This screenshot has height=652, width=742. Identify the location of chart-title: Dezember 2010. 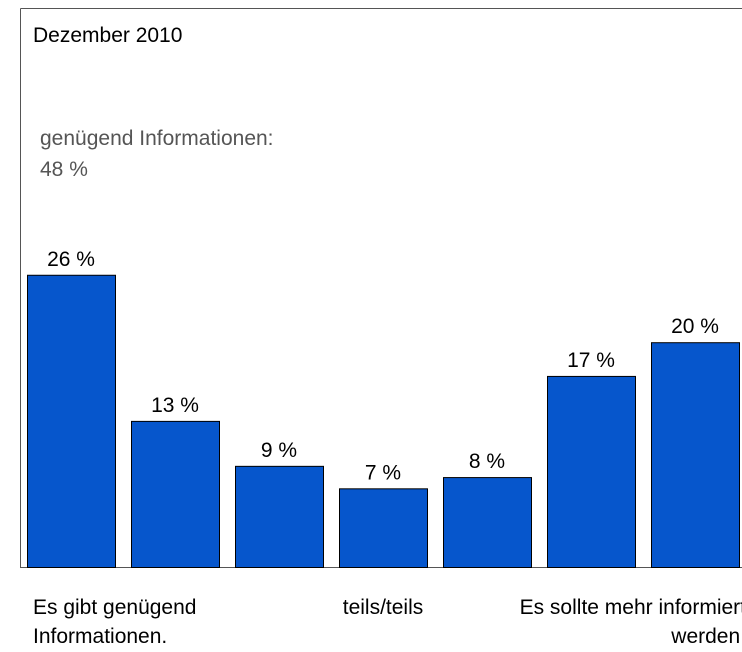
(107, 35).